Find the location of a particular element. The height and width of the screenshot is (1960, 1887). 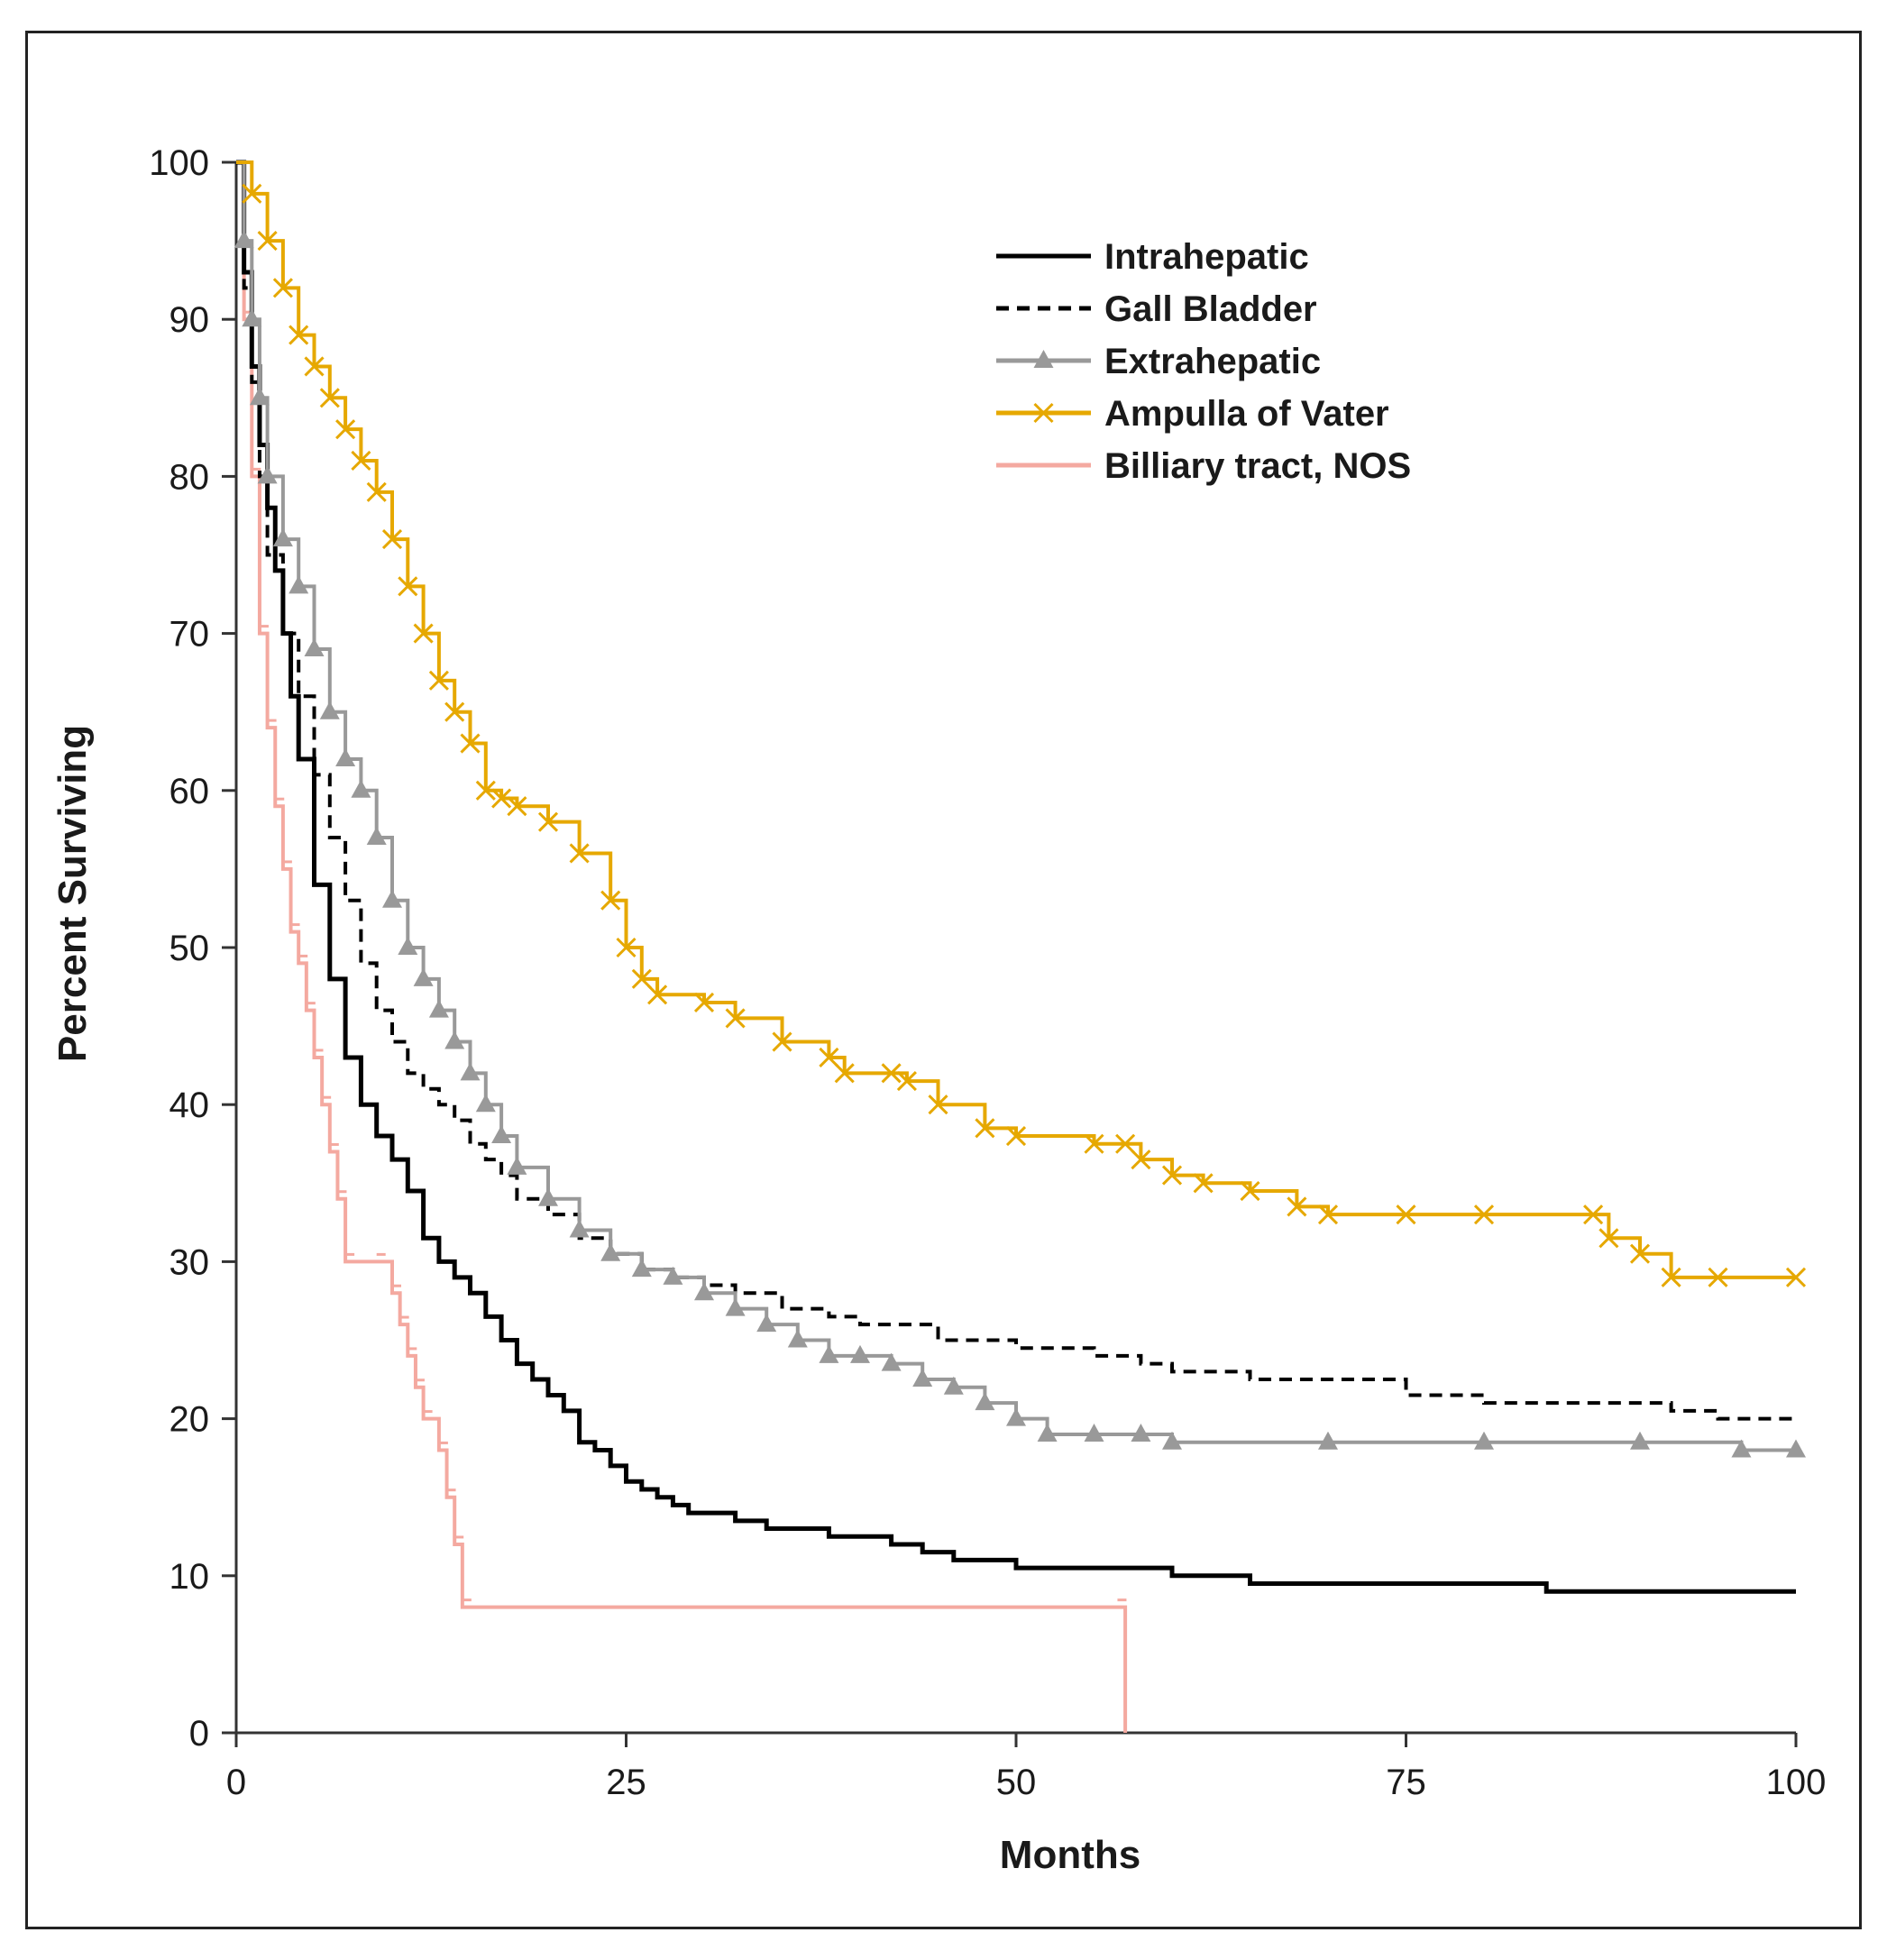

y-tick-label: 90 is located at coordinates (189, 320).